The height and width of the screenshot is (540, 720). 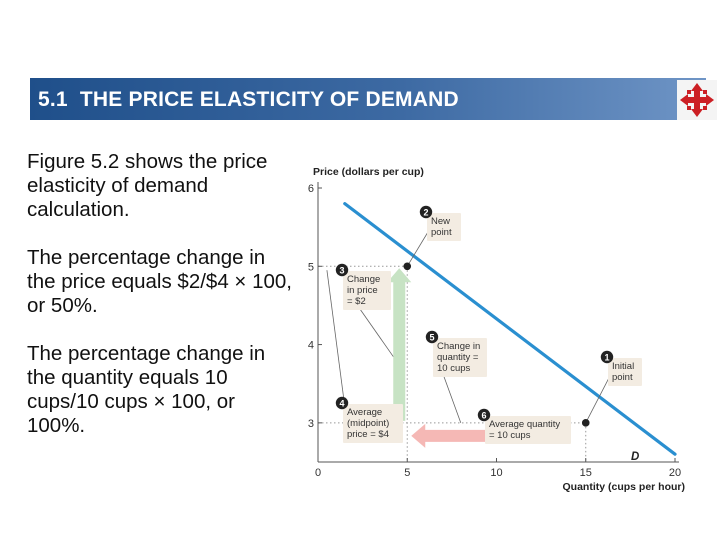 What do you see at coordinates (623, 487) in the screenshot?
I see `x-axis-label: Quantity (cups per hour)` at bounding box center [623, 487].